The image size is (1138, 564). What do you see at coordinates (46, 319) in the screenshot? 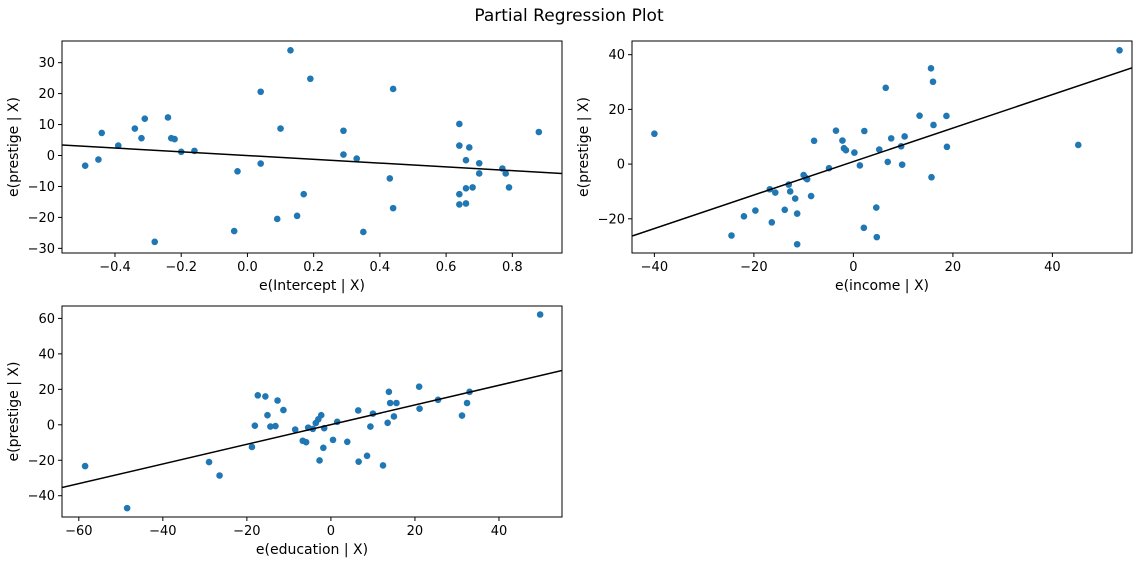
I see `chart-2-y-tick-label-5: 60` at bounding box center [46, 319].